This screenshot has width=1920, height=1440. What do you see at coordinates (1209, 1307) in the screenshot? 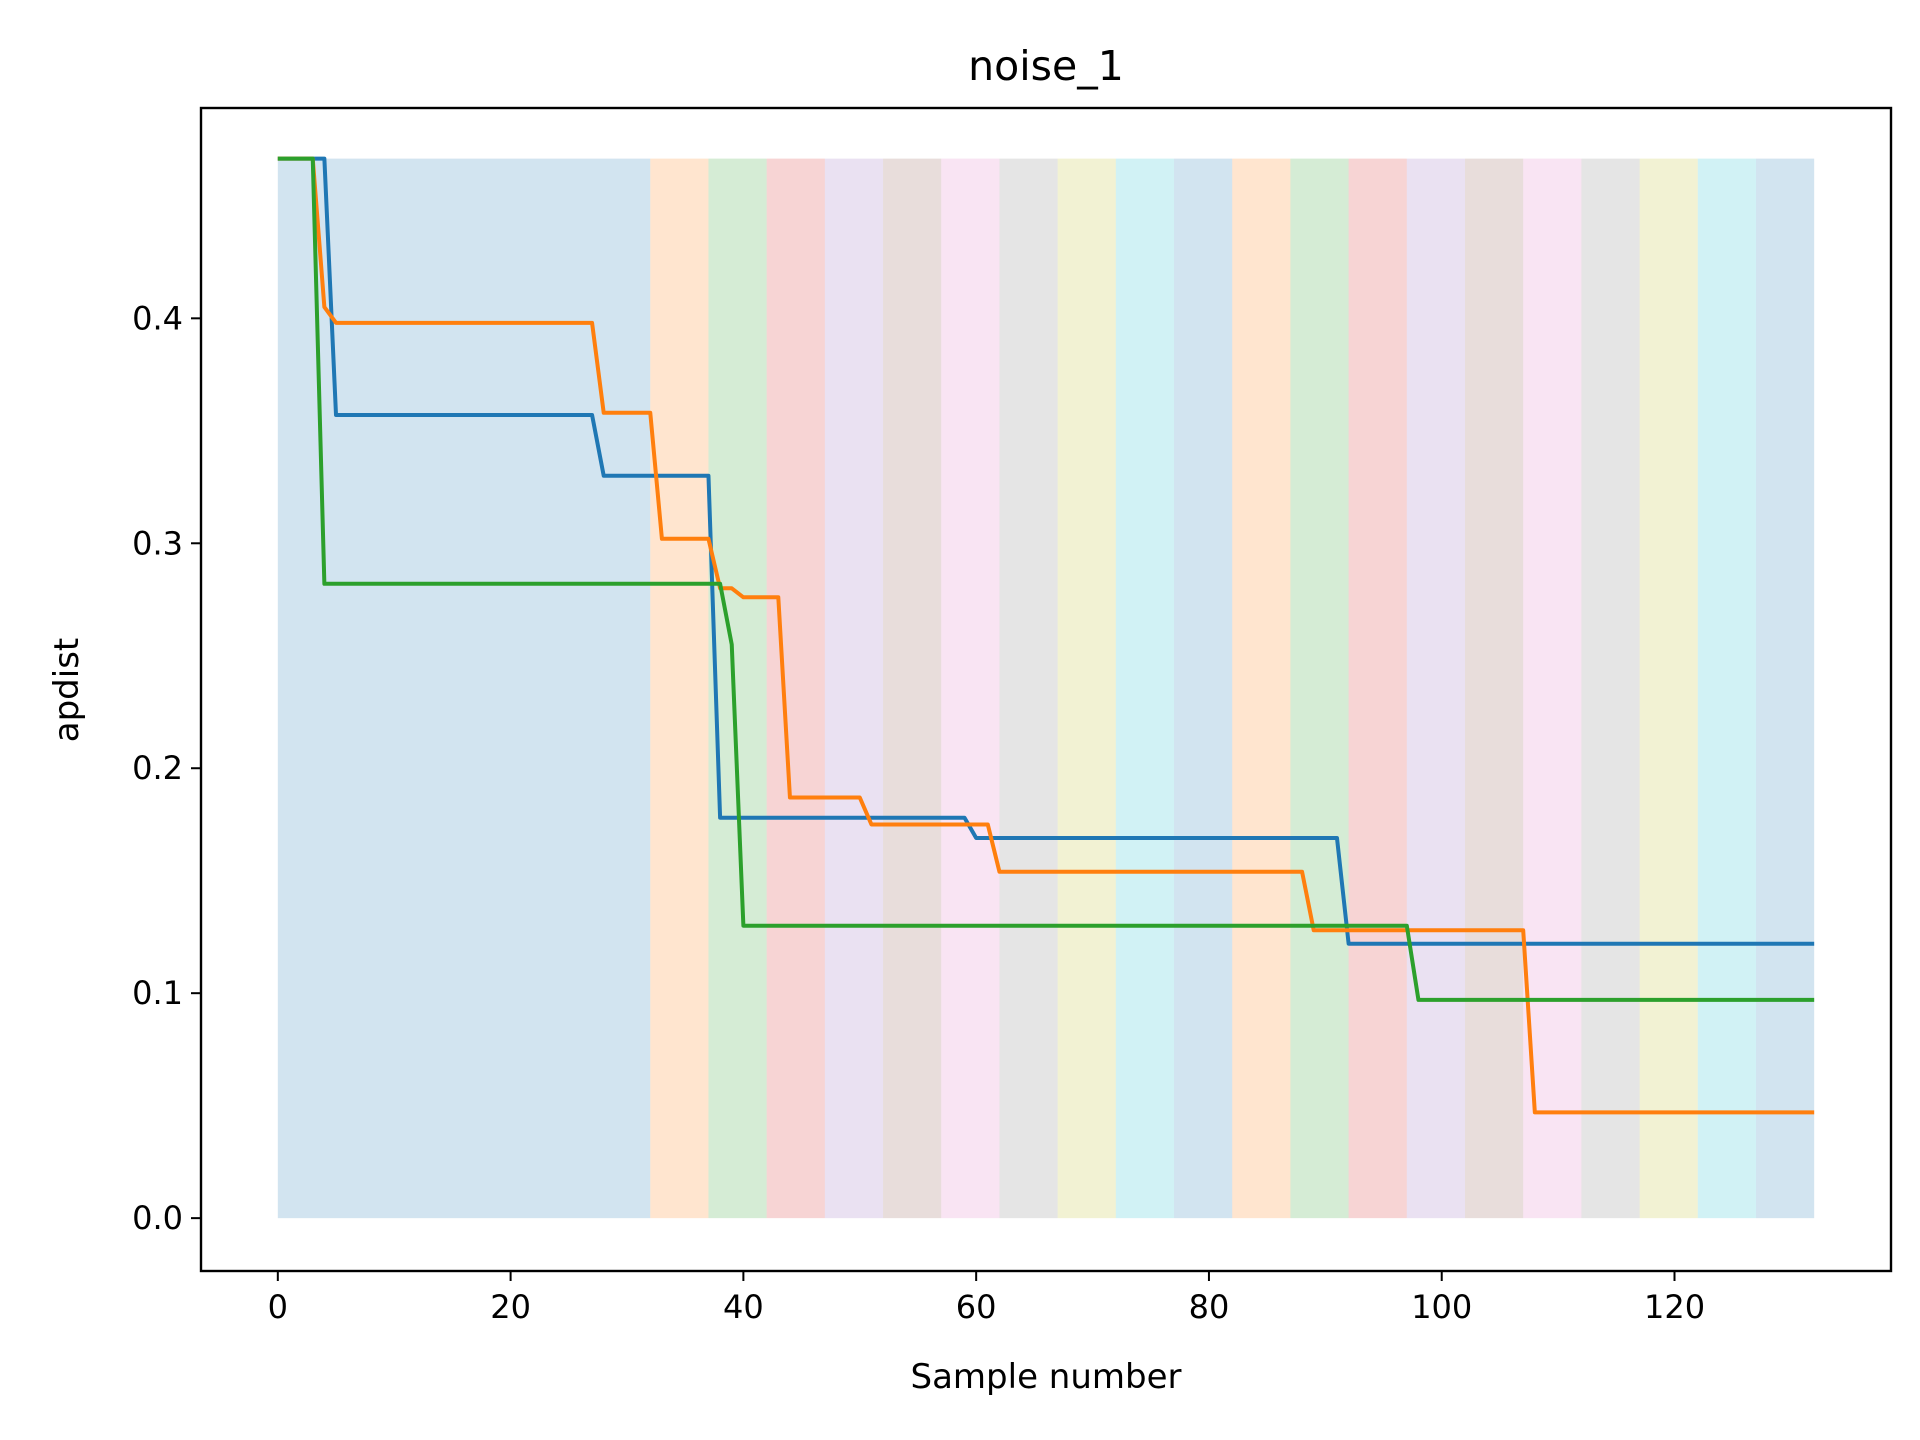
I see `x-tick-label: 80` at bounding box center [1209, 1307].